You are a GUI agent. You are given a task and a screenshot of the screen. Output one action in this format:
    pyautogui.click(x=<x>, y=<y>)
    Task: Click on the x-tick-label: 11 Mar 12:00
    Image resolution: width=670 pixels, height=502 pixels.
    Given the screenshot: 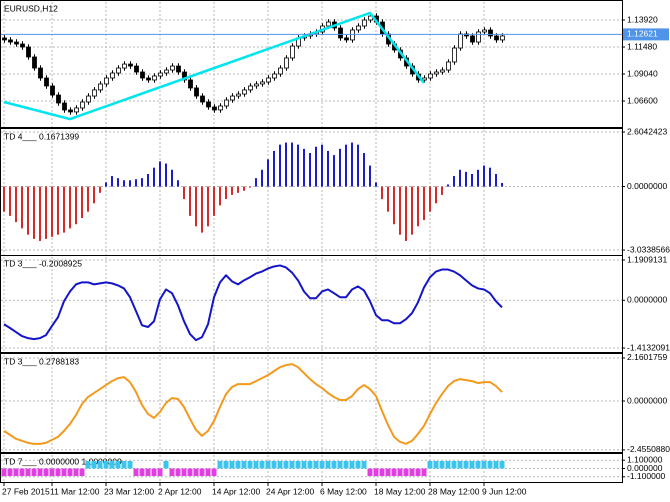 What is the action you would take?
    pyautogui.click(x=75, y=491)
    